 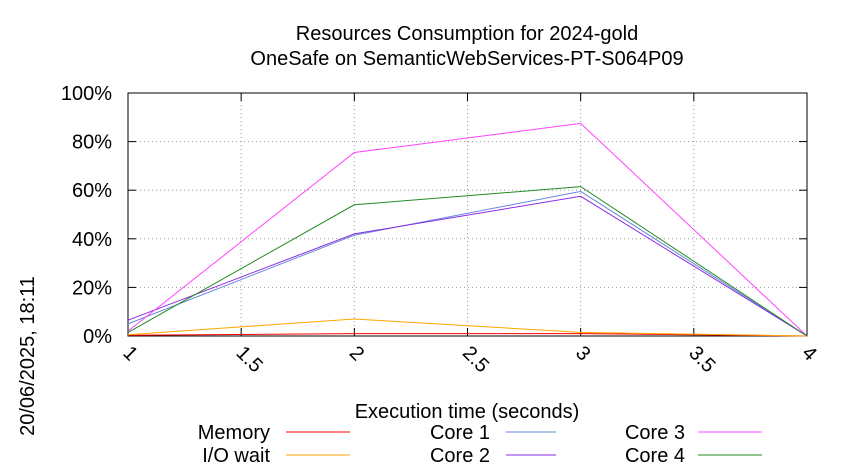 I want to click on y-tick-label: 20%, so click(x=92, y=288).